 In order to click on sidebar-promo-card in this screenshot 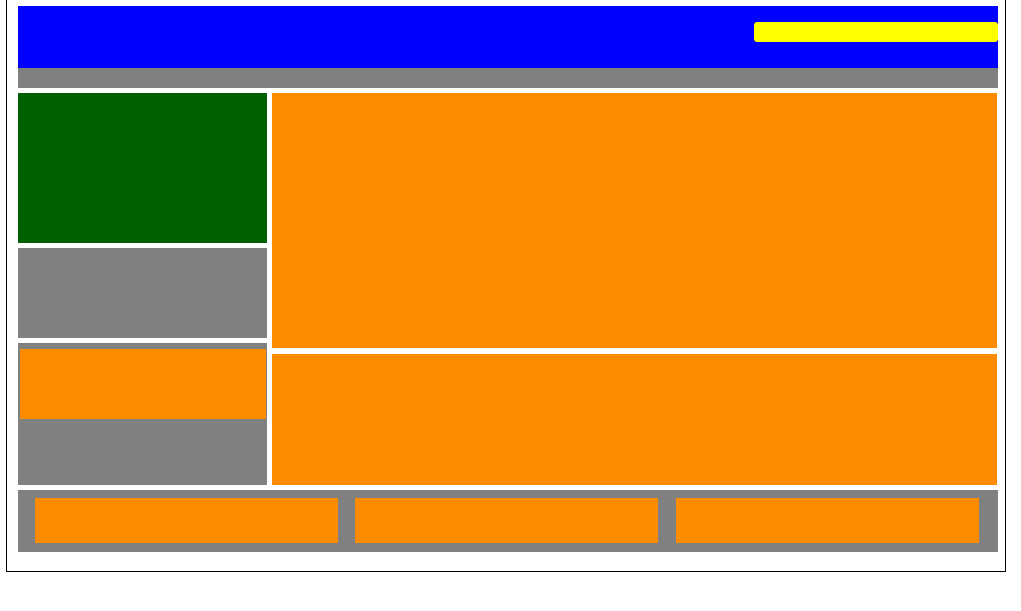, I will do `click(143, 384)`.